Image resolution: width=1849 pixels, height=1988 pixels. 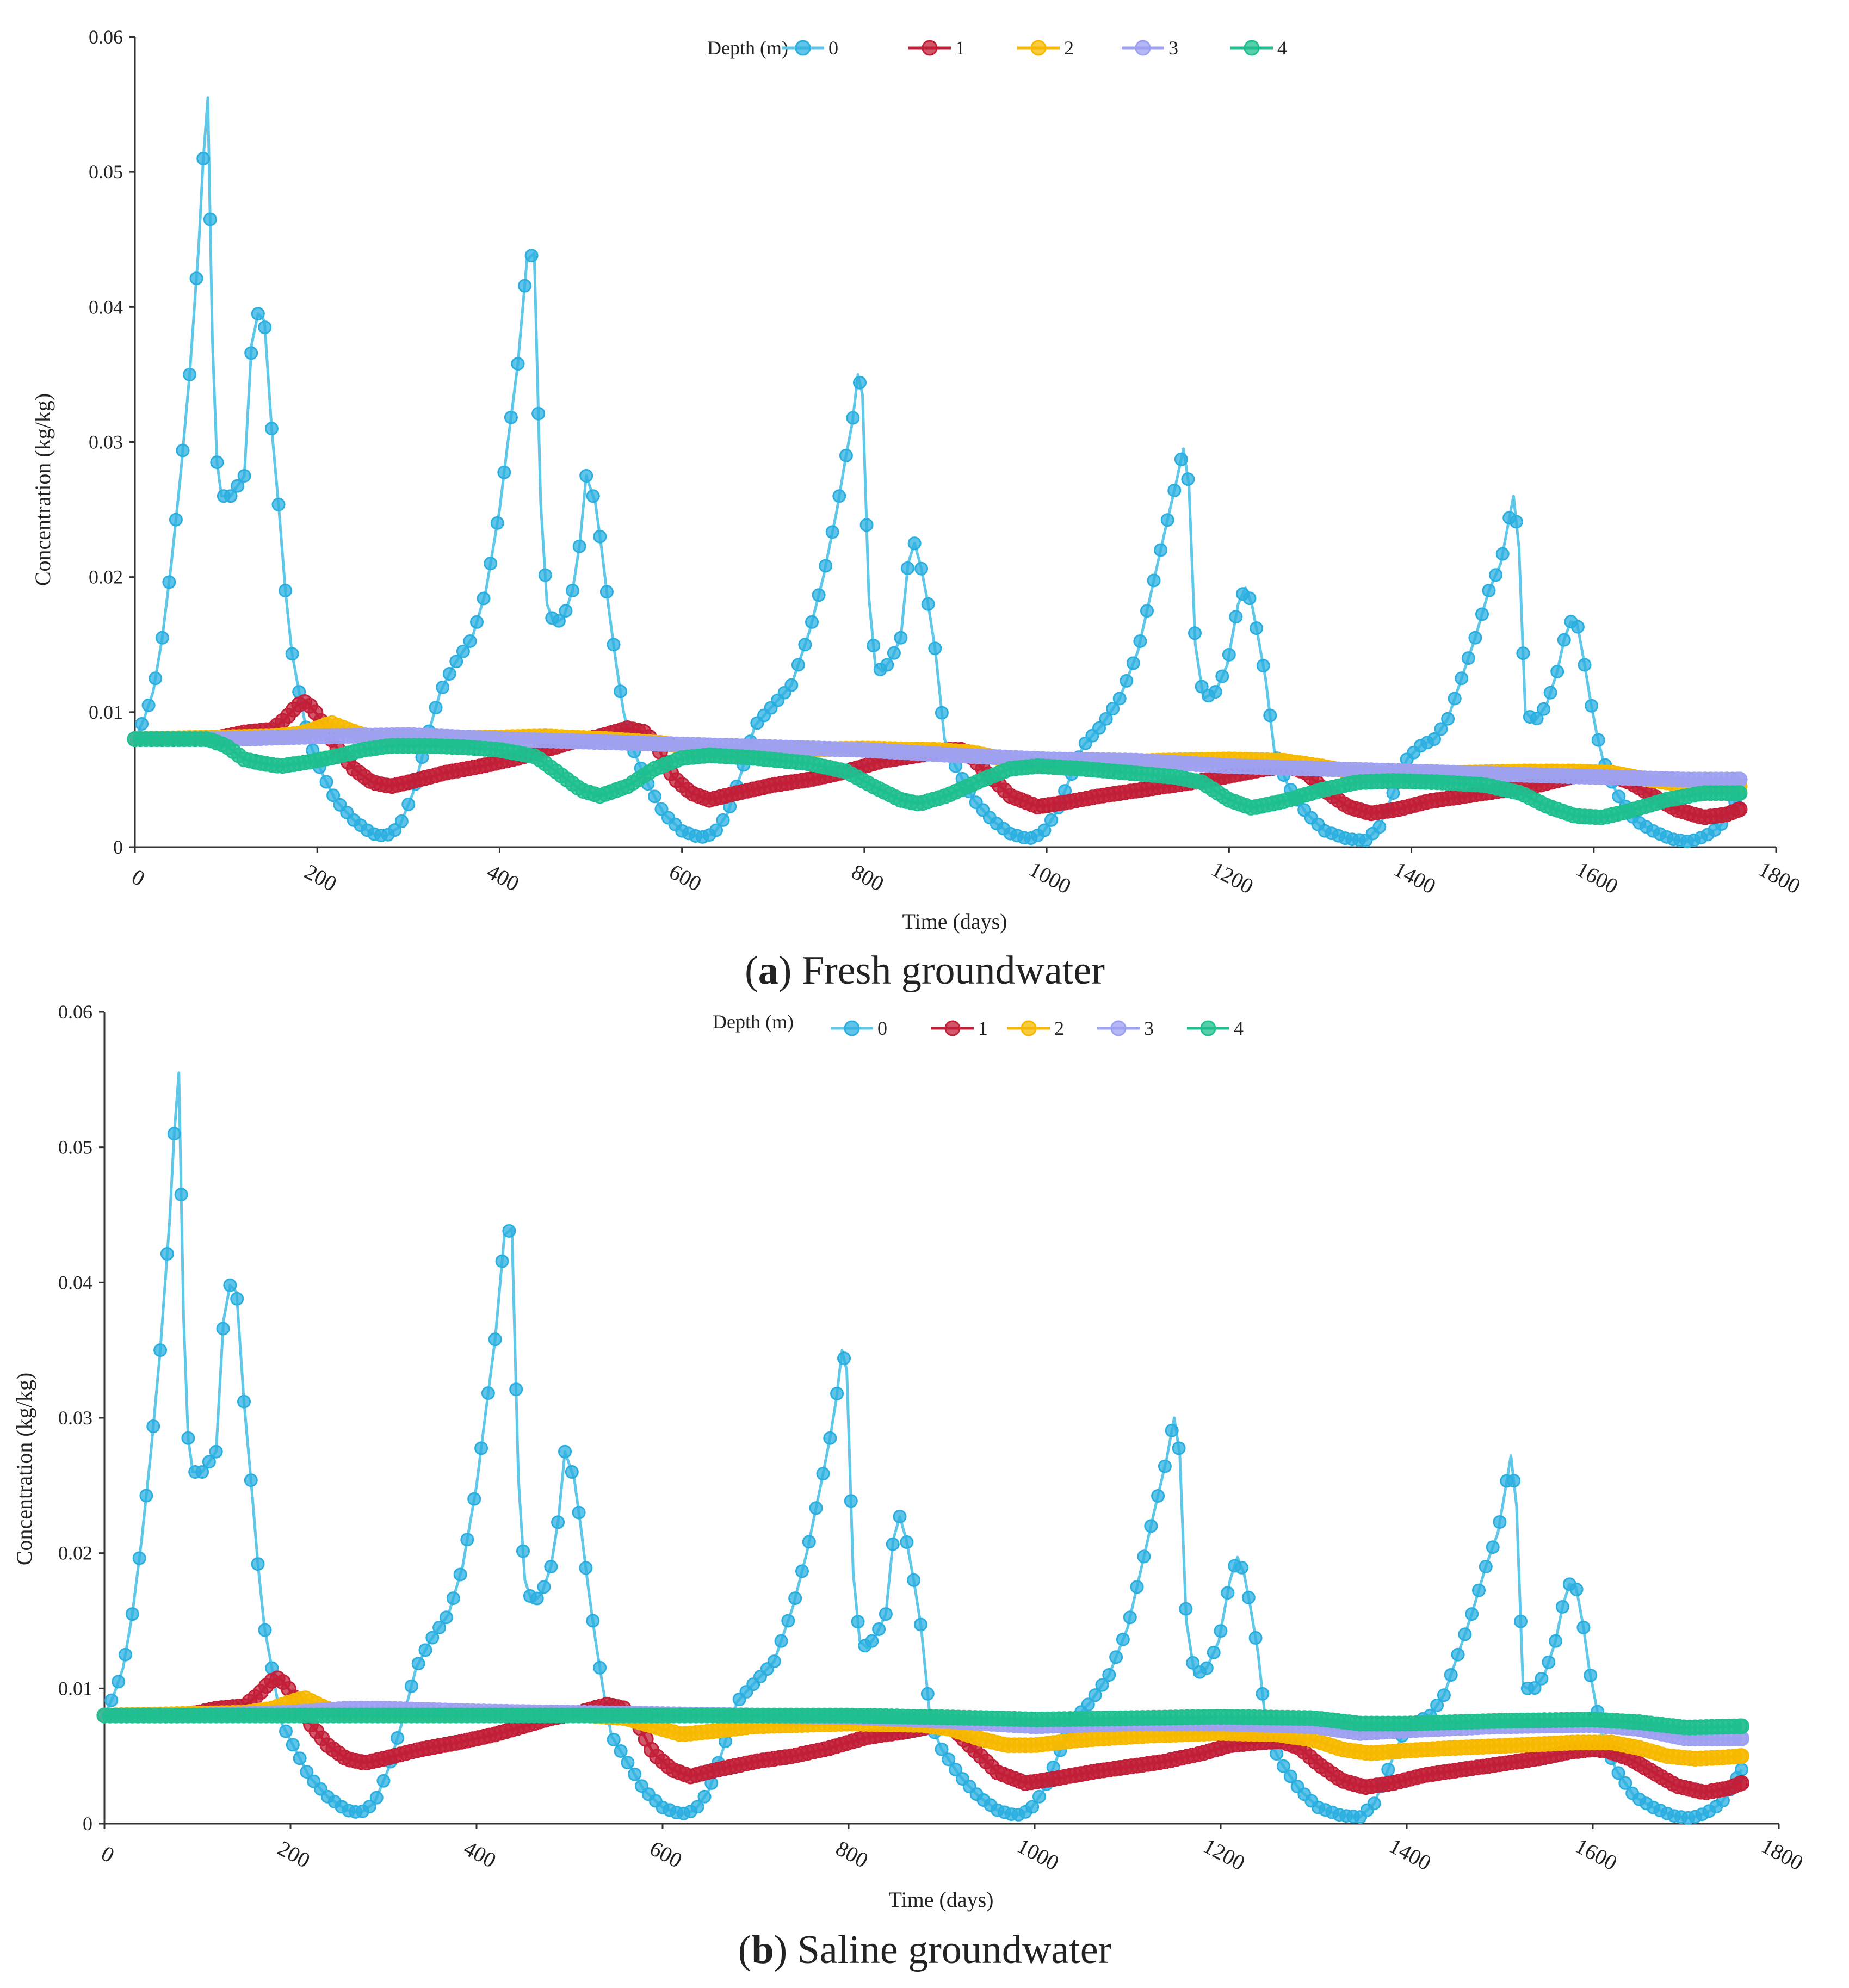 What do you see at coordinates (106, 442) in the screenshot?
I see `y-tick-label: 0.03` at bounding box center [106, 442].